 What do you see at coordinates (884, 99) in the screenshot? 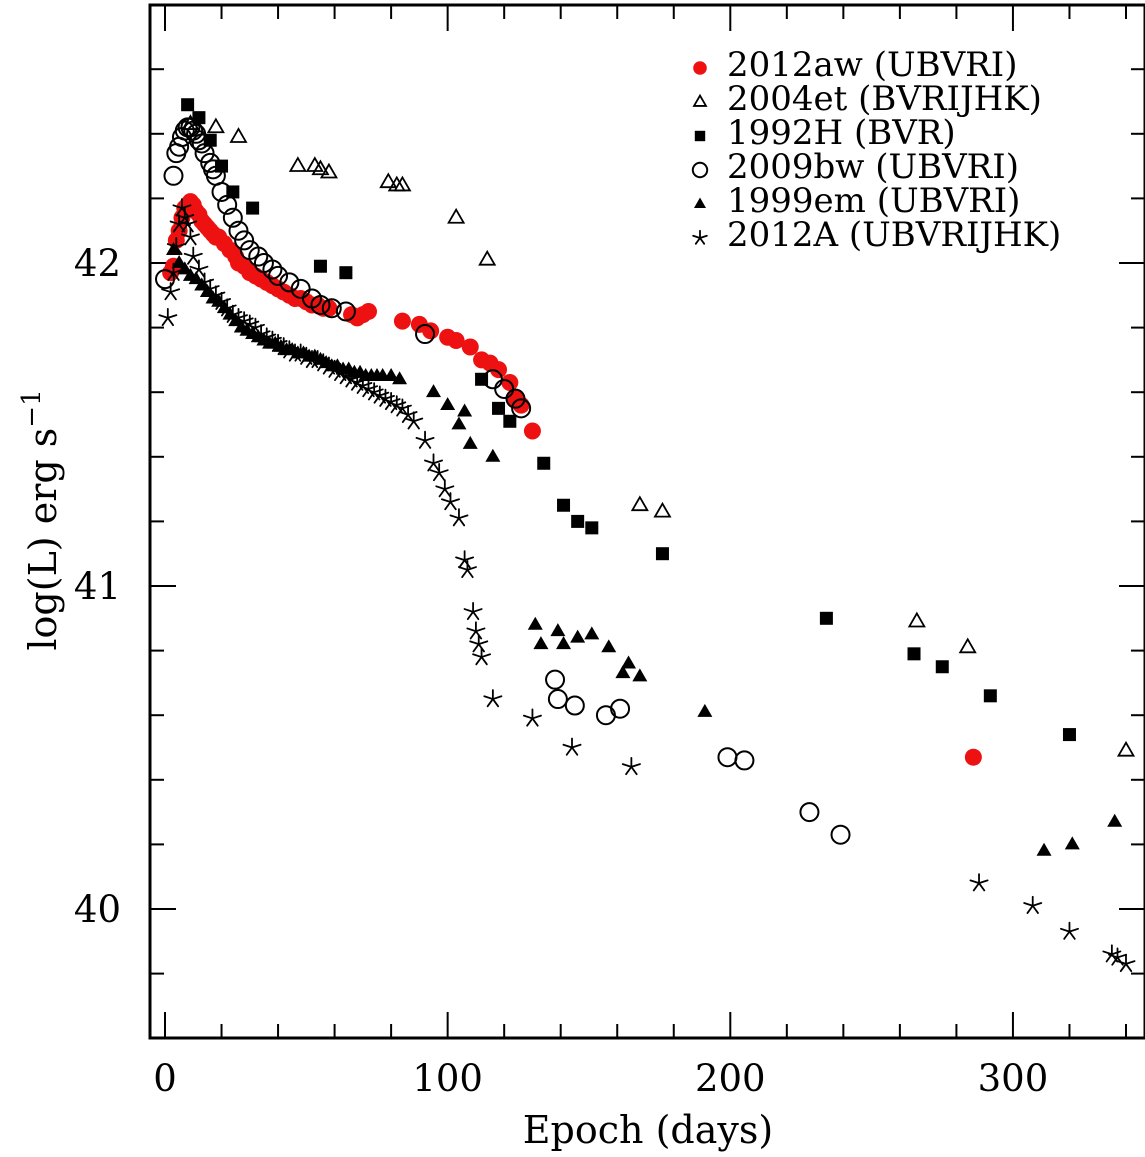
I see `legend-entry: 2004et (BVRIJHK)` at bounding box center [884, 99].